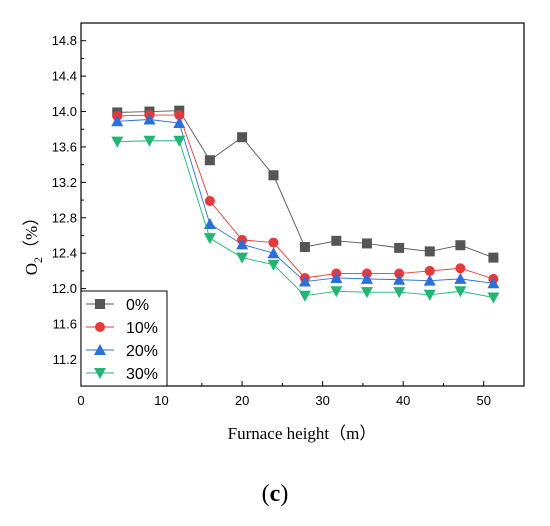 This screenshot has width=550, height=526. I want to click on panel-label-letter: c, so click(275, 494).